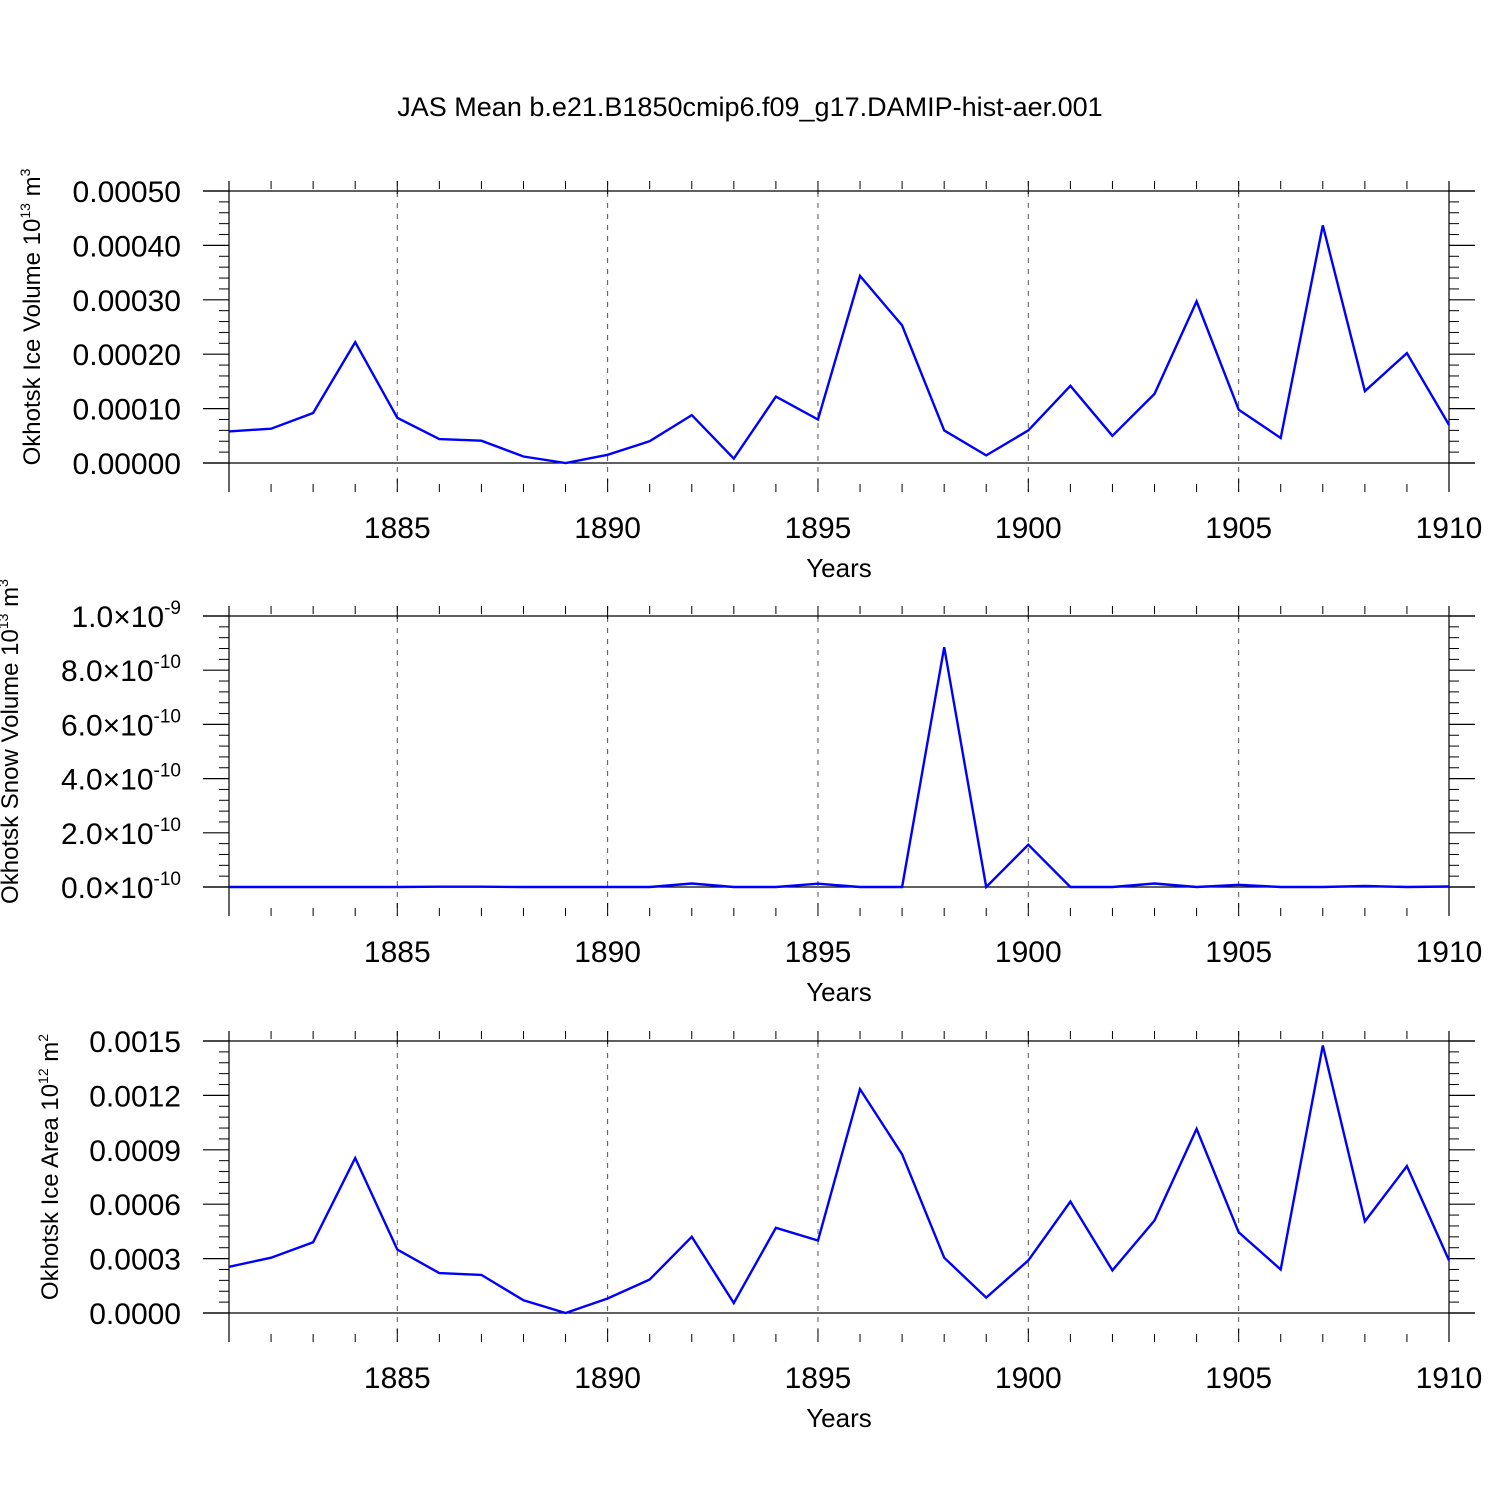 The width and height of the screenshot is (1500, 1500). I want to click on y-tick-label: 0.0015, so click(135, 1042).